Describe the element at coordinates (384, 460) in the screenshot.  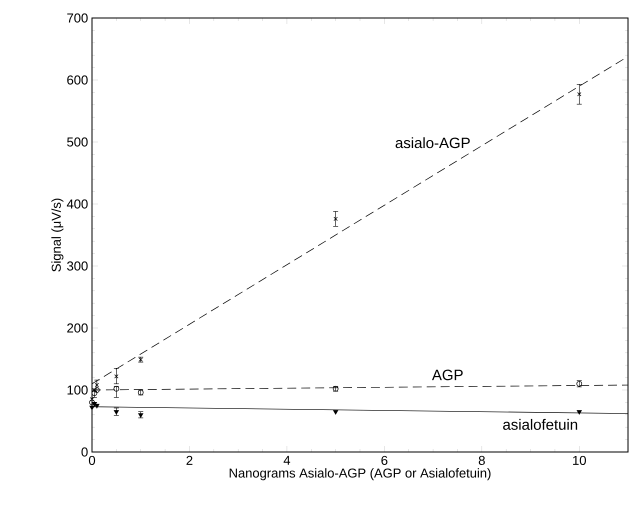
I see `x-tick-label: 6` at that location.